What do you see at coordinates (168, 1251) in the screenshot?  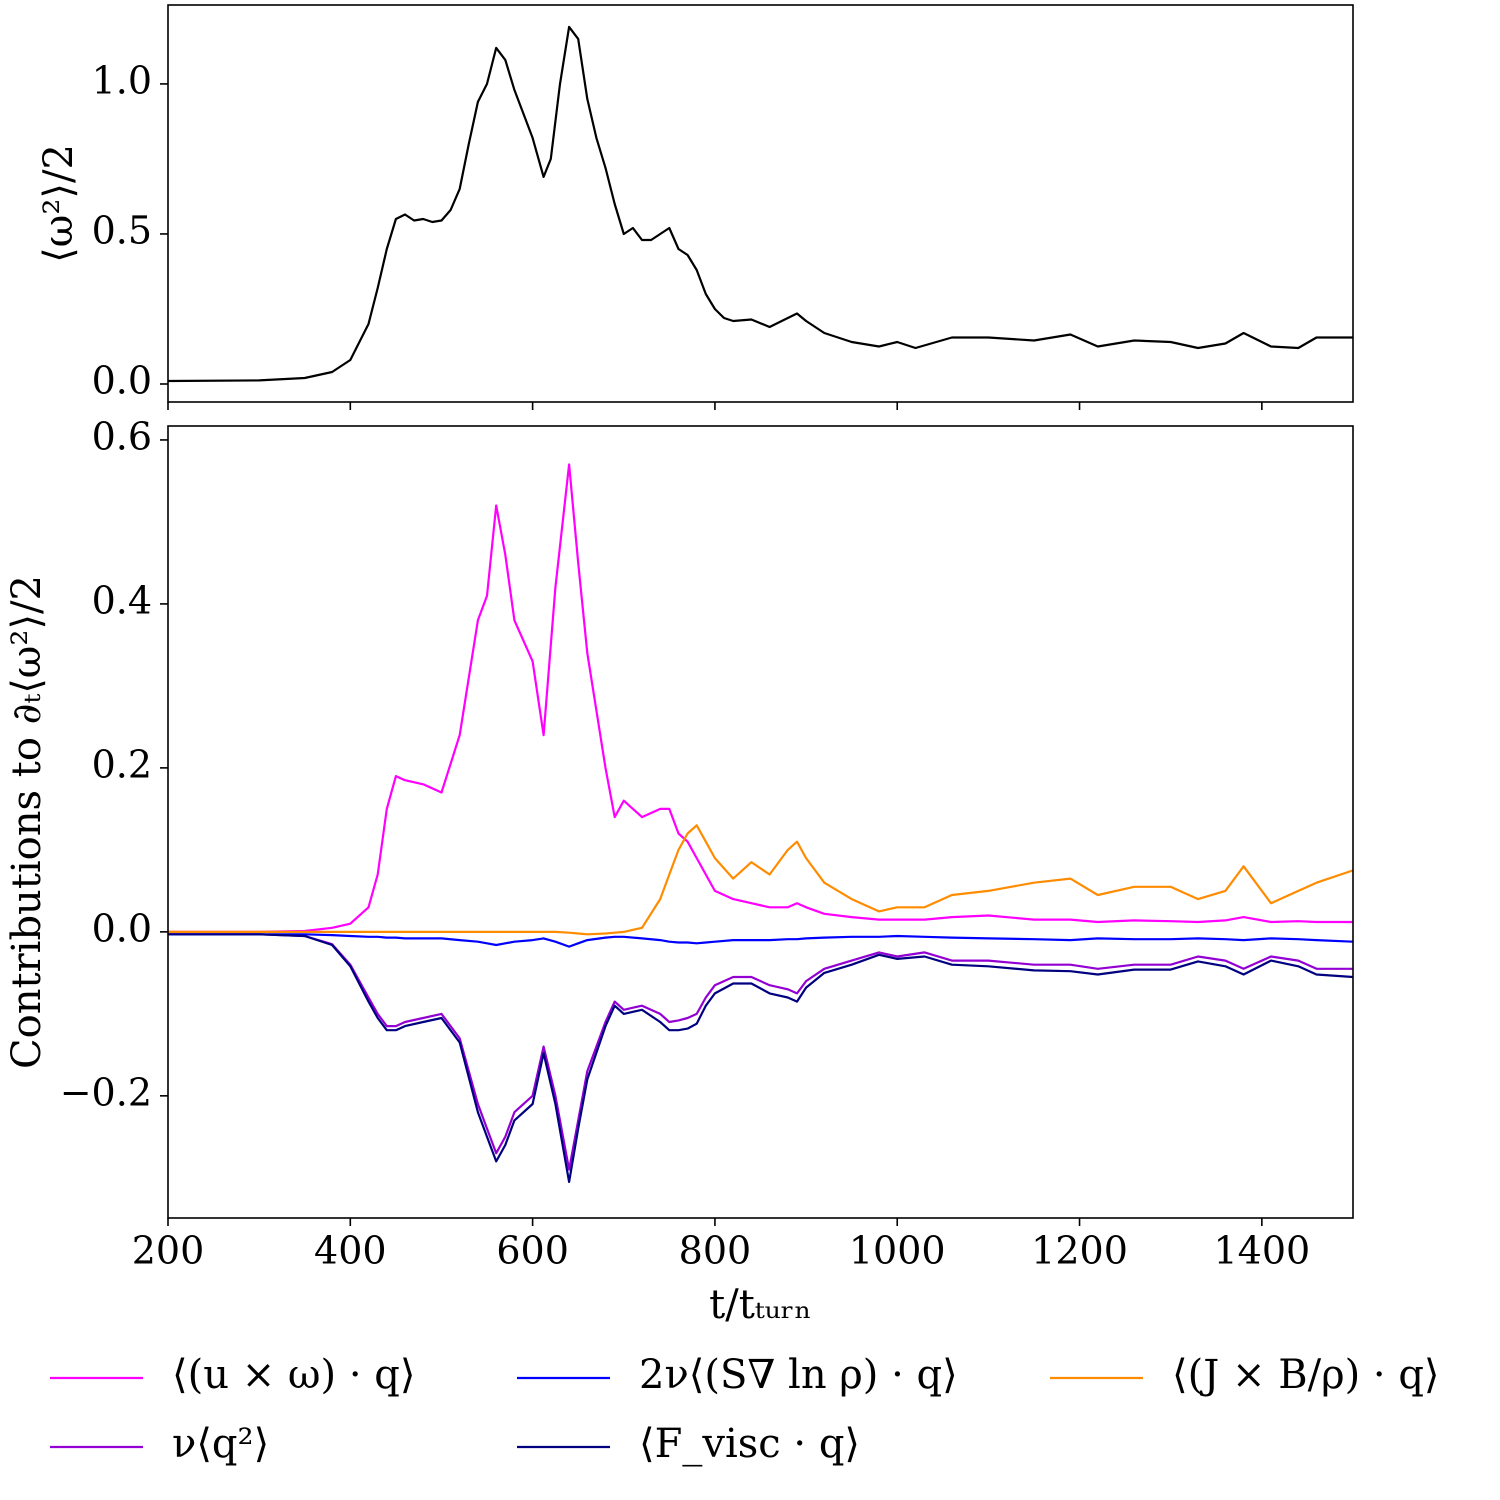 I see `x-tick-label: 200` at bounding box center [168, 1251].